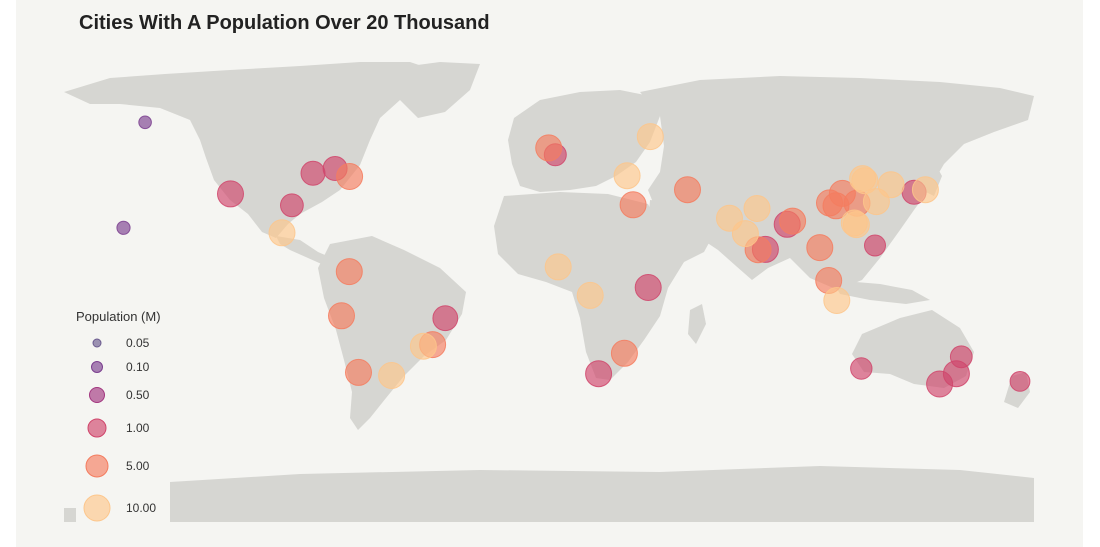 The height and width of the screenshot is (547, 1100). Describe the element at coordinates (430, 90) in the screenshot. I see `land-greenland` at that location.